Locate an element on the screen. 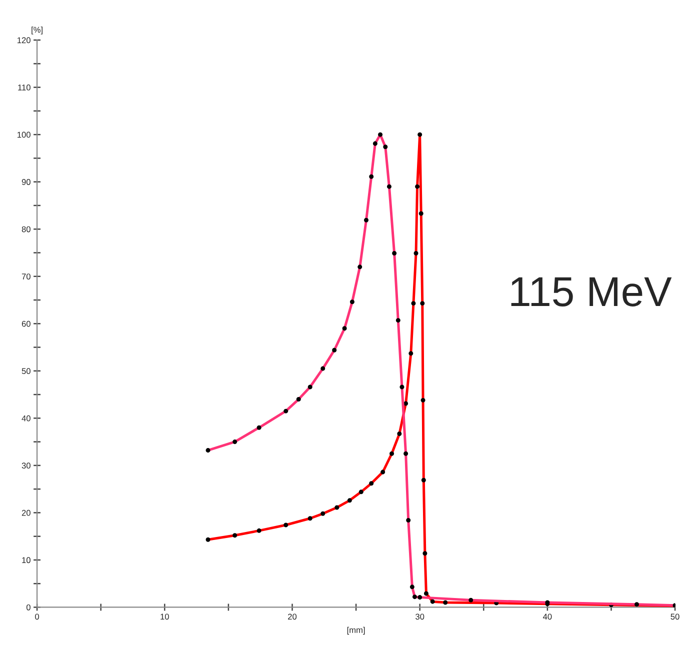 The image size is (686, 646). y-tick-label: 30 is located at coordinates (26, 465).